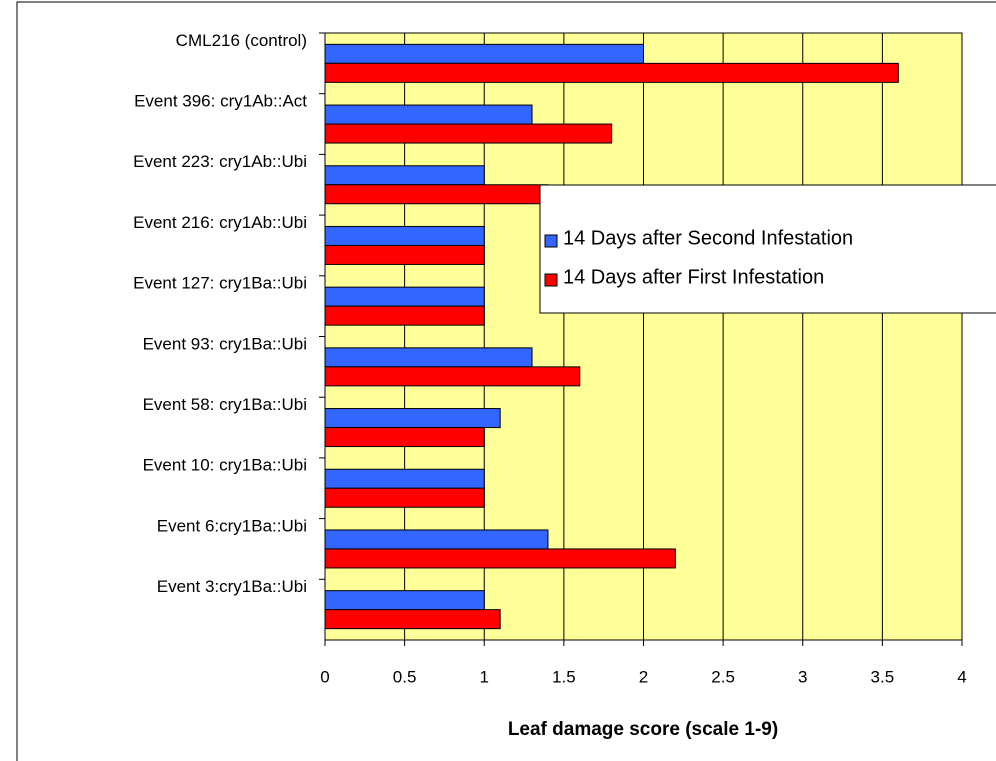 This screenshot has width=996, height=761. Describe the element at coordinates (708, 238) in the screenshot. I see `legend-label: 14 Days after Second Infestation` at that location.